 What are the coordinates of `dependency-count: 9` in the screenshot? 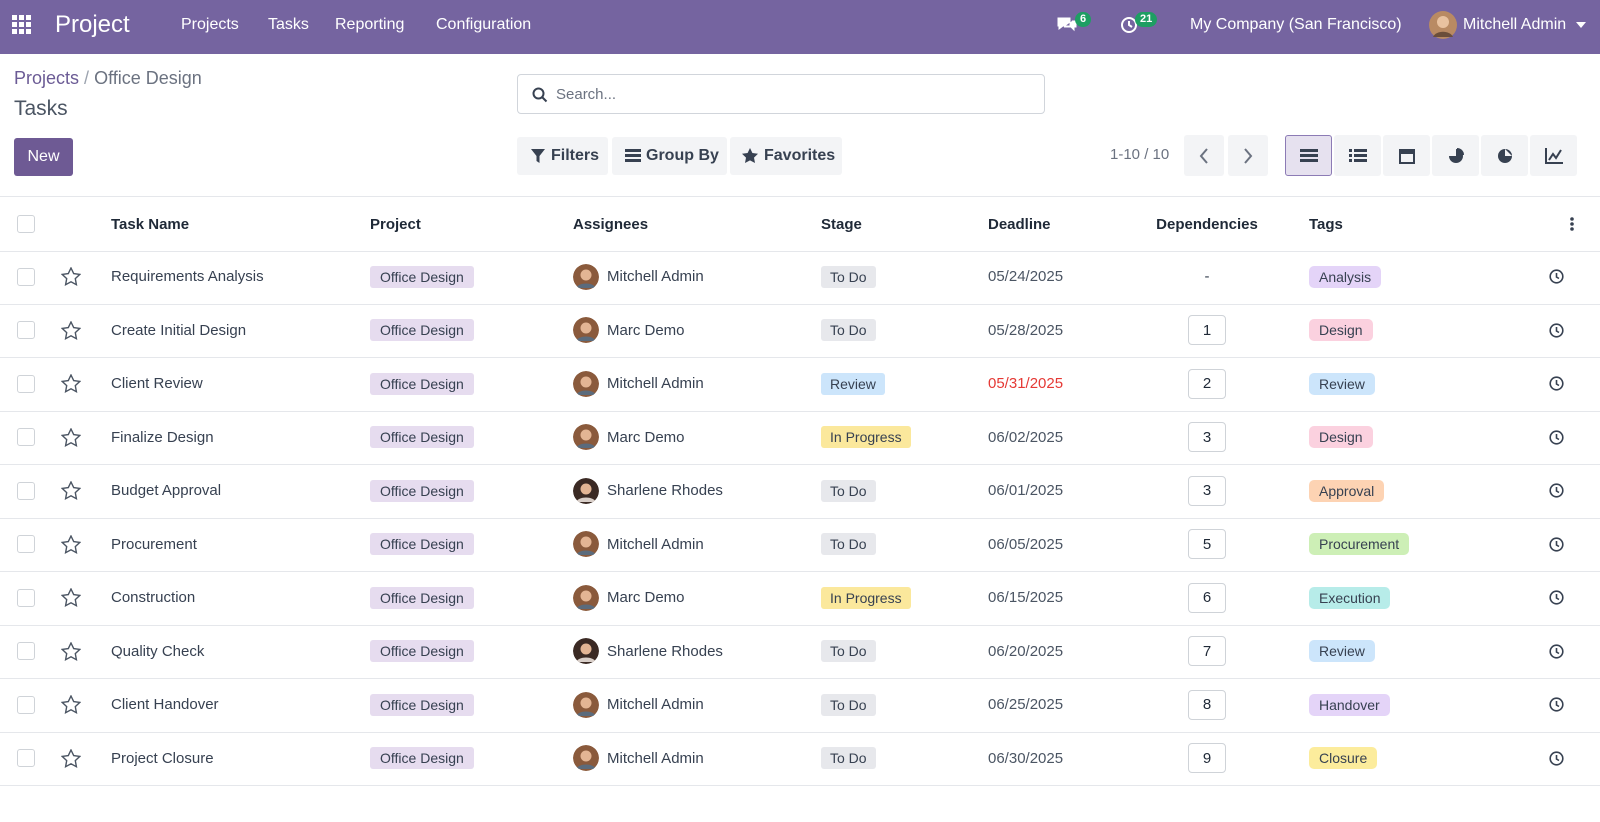 It's located at (1207, 758).